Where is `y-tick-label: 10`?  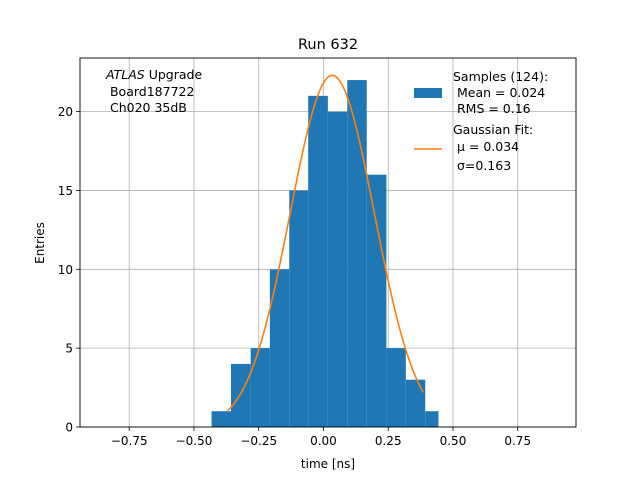 y-tick-label: 10 is located at coordinates (65, 270).